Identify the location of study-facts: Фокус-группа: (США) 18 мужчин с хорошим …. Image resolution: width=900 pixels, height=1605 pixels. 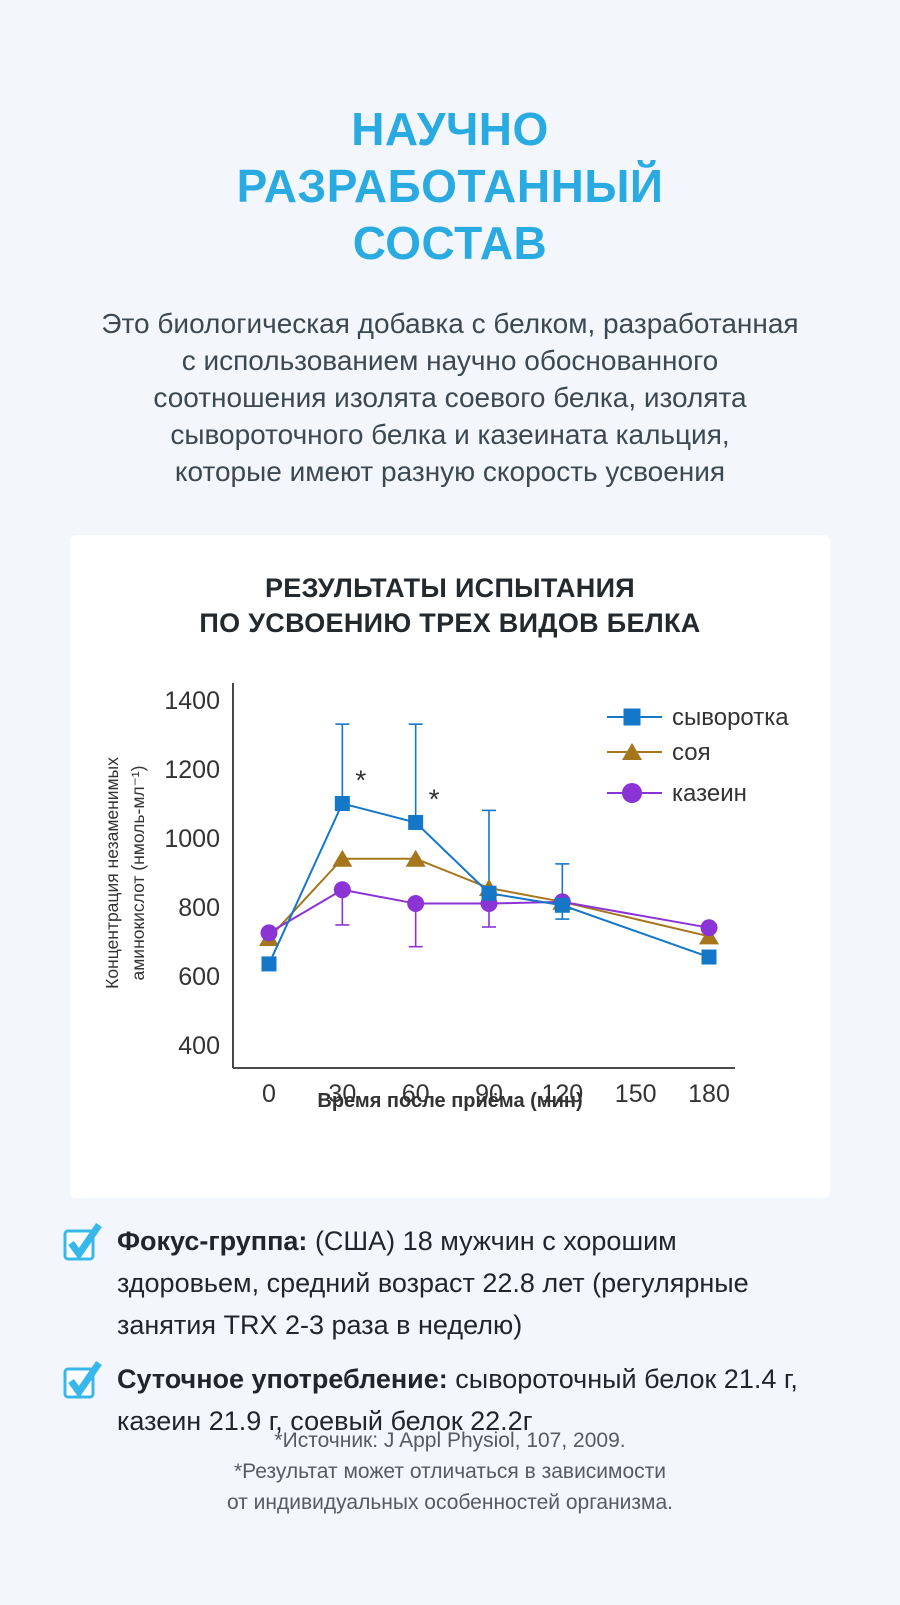
(432, 1337).